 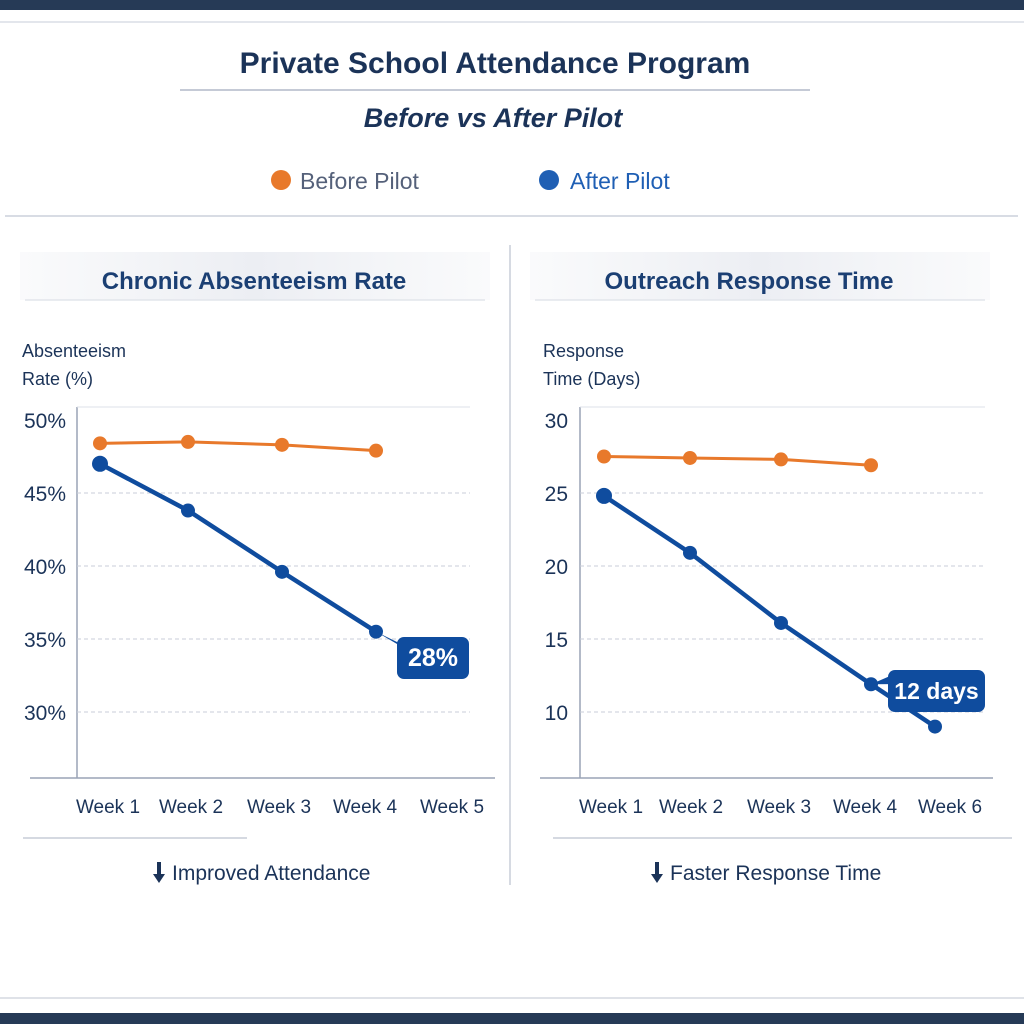 What do you see at coordinates (495, 63) in the screenshot?
I see `page-title: Private School Attendance Program` at bounding box center [495, 63].